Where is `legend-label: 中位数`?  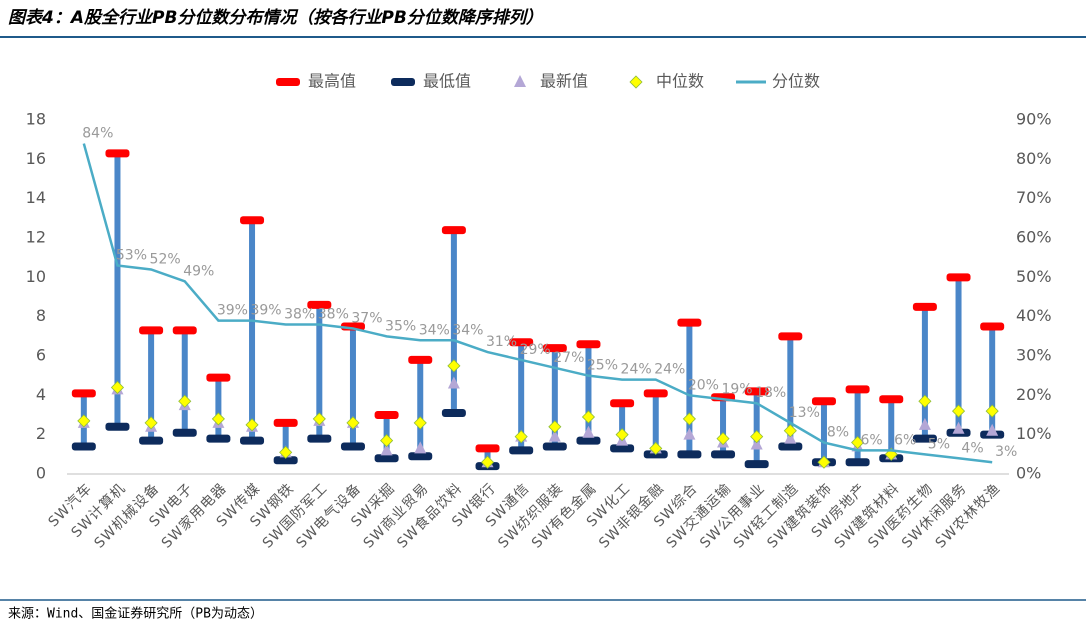 legend-label: 中位数 is located at coordinates (680, 81).